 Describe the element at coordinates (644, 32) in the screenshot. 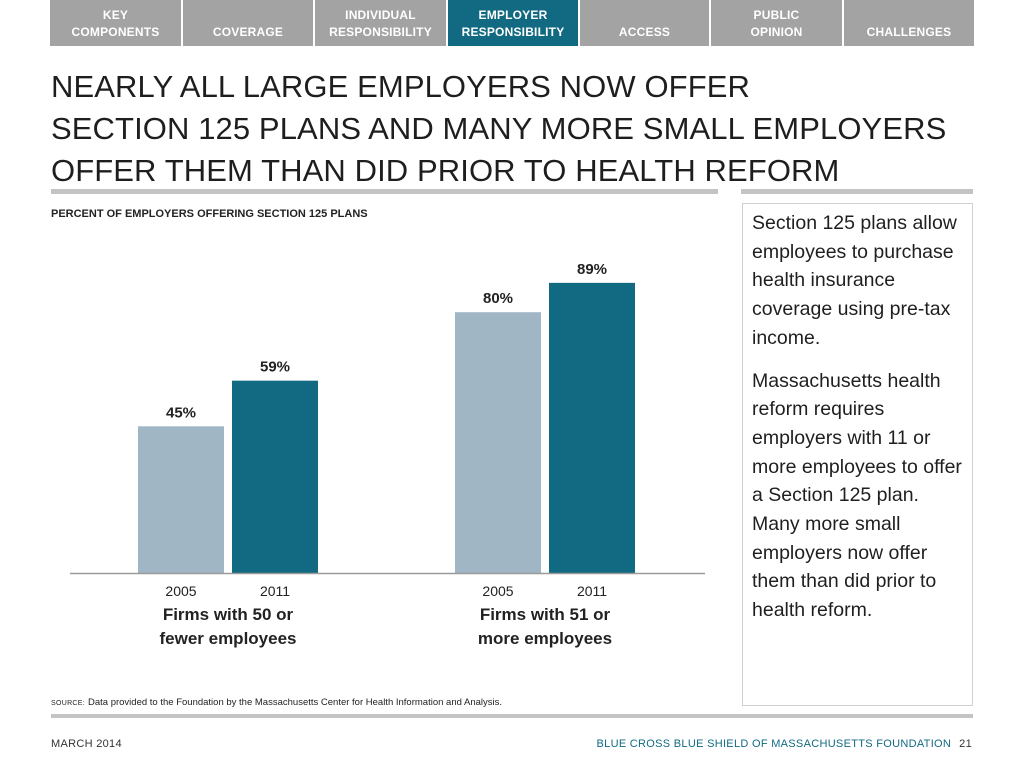

I see `tab-label: ACCESS` at that location.